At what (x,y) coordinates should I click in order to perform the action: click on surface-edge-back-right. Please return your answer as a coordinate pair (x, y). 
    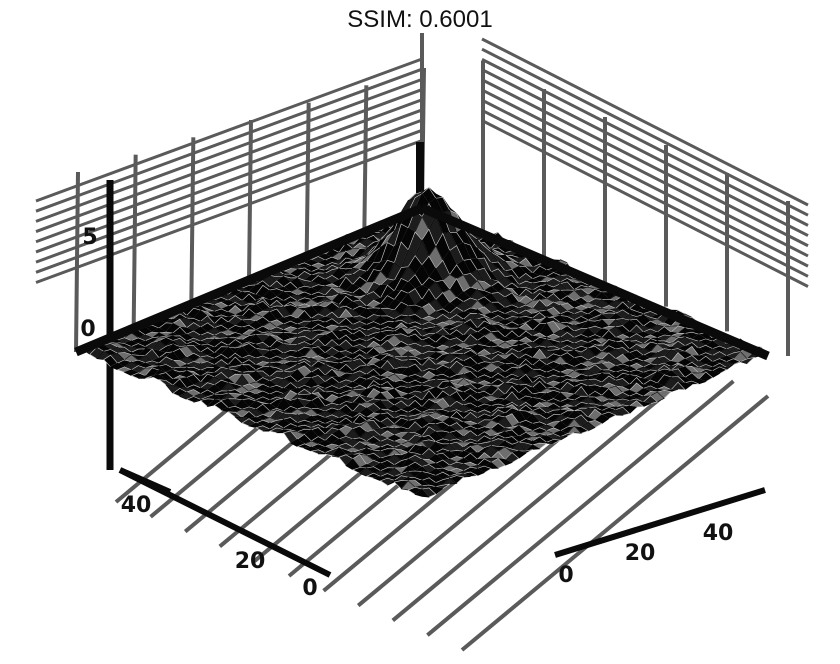
    Looking at the image, I should click on (595, 282).